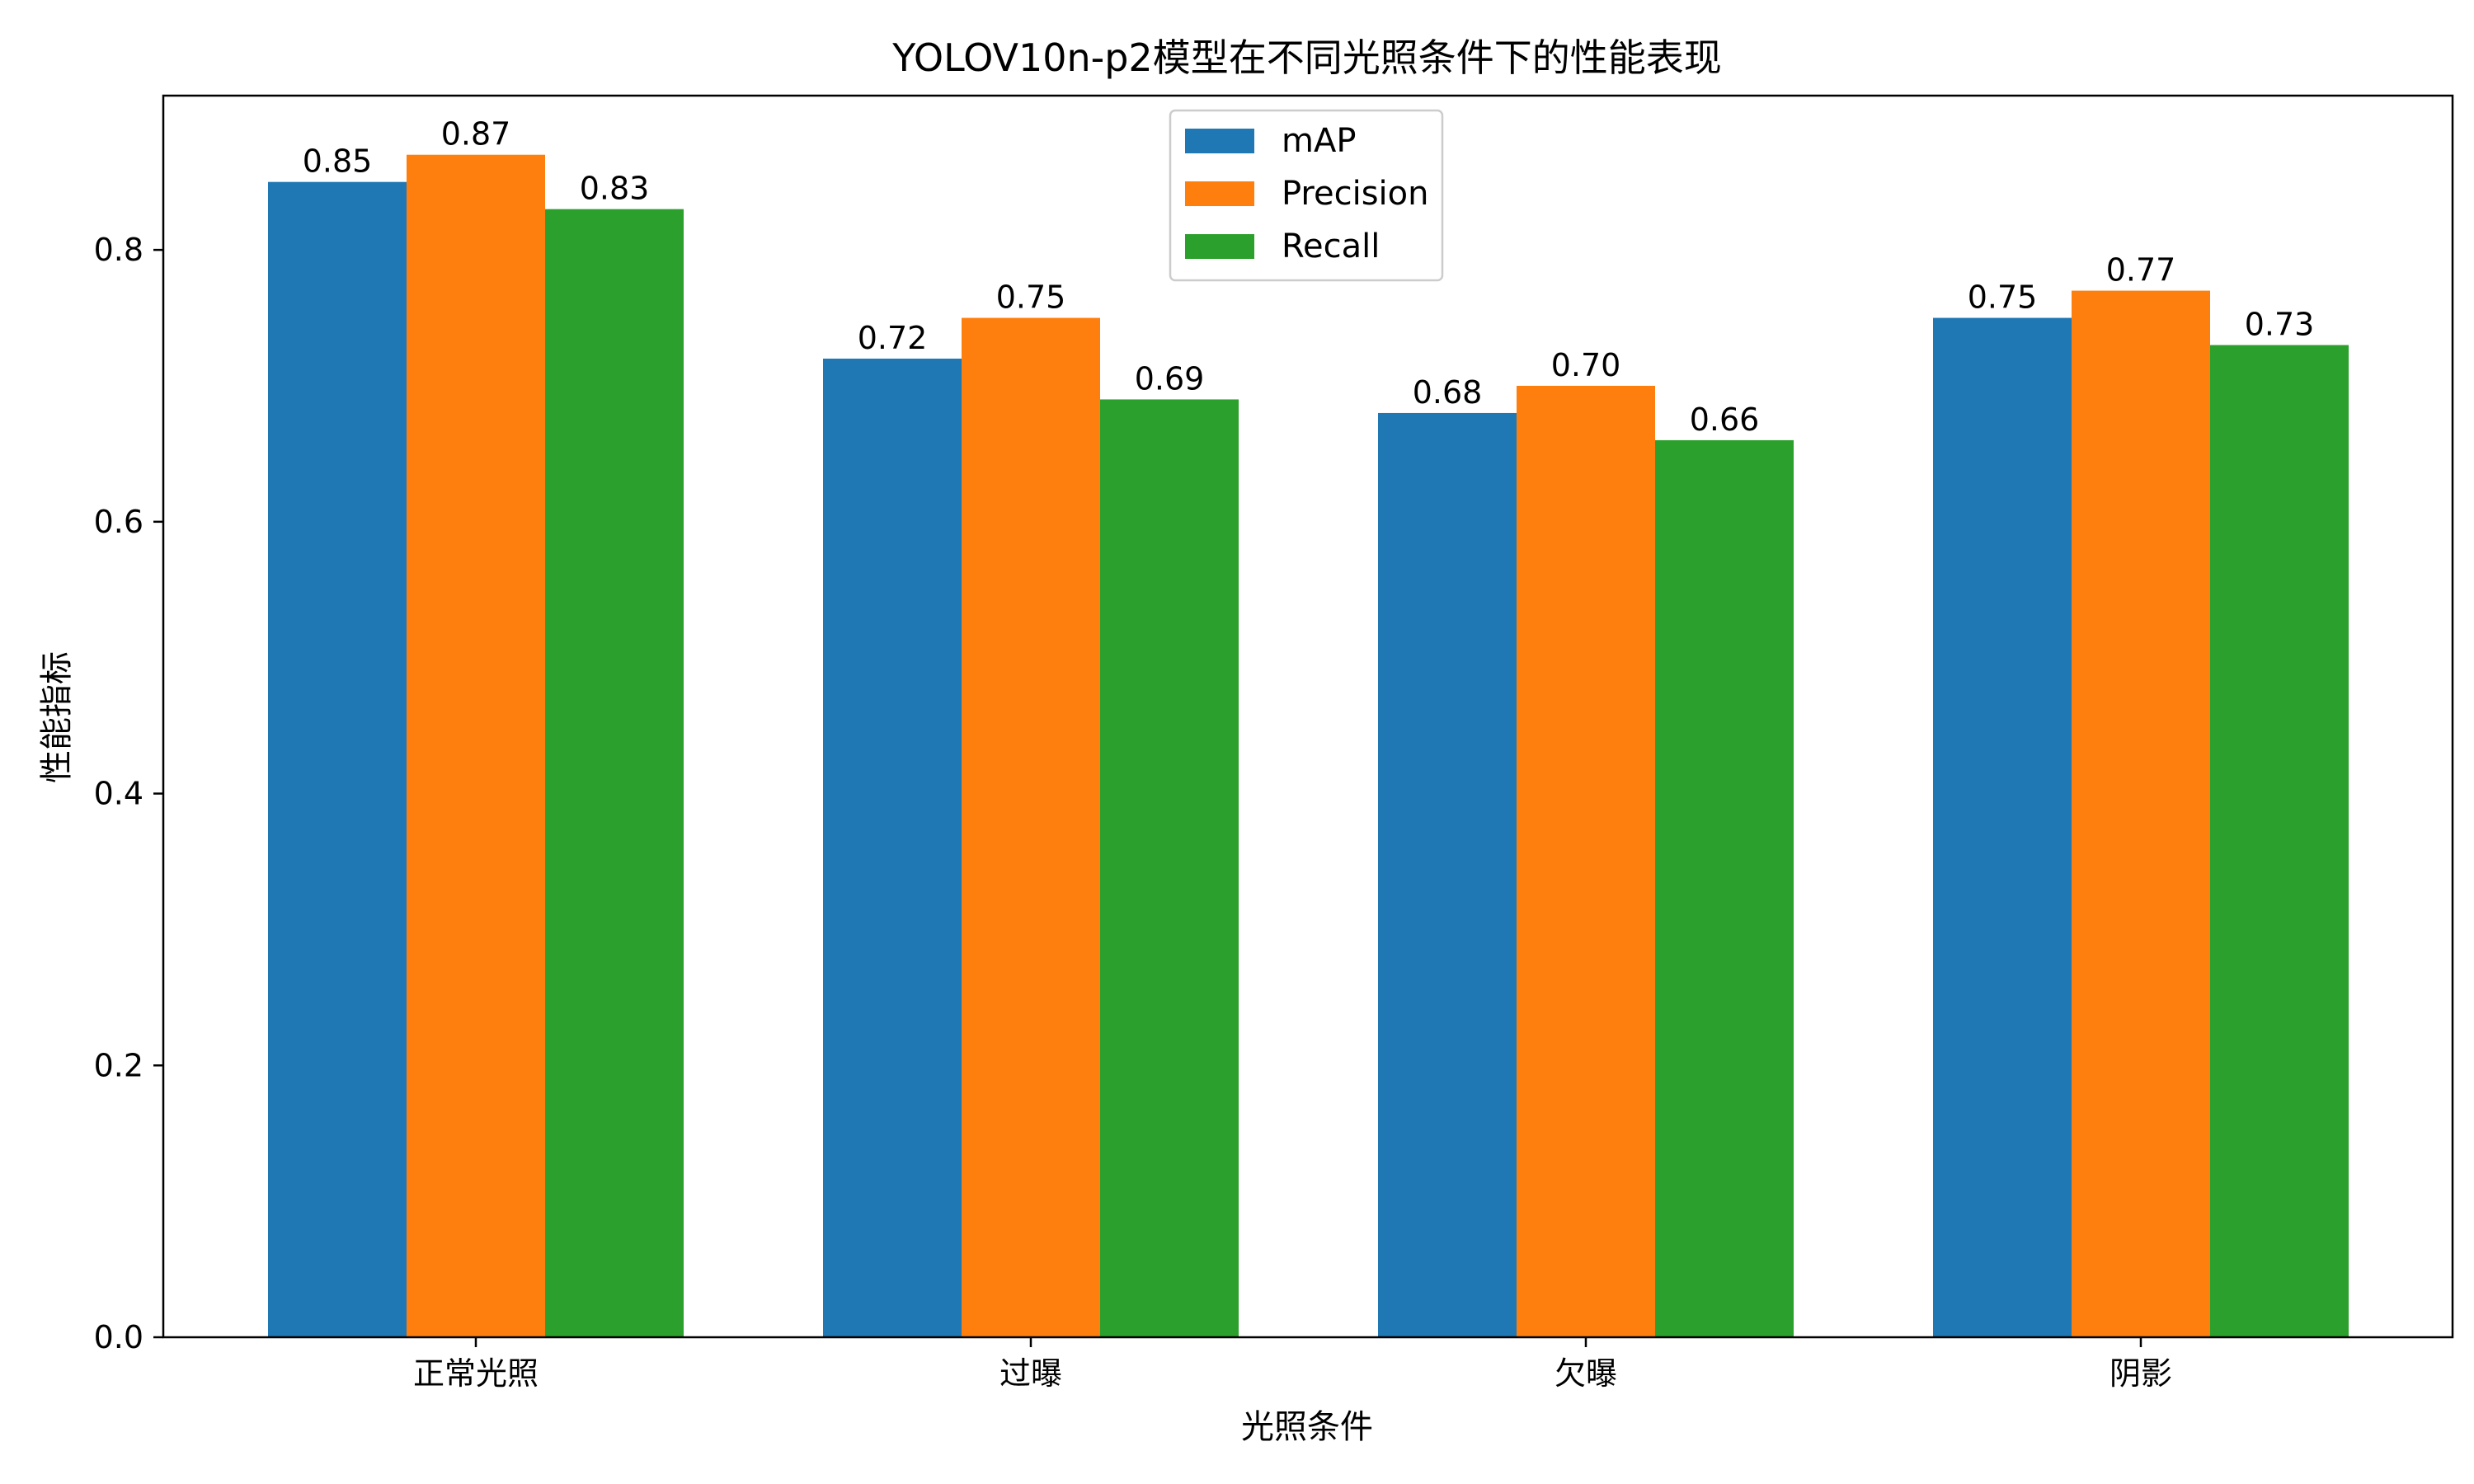 This screenshot has height=1484, width=2474. I want to click on x-tick-label: 过曝, so click(1030, 1373).